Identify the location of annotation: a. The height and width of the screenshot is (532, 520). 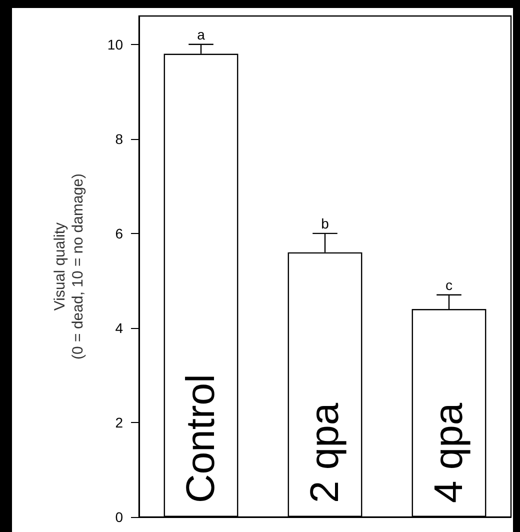
(201, 34).